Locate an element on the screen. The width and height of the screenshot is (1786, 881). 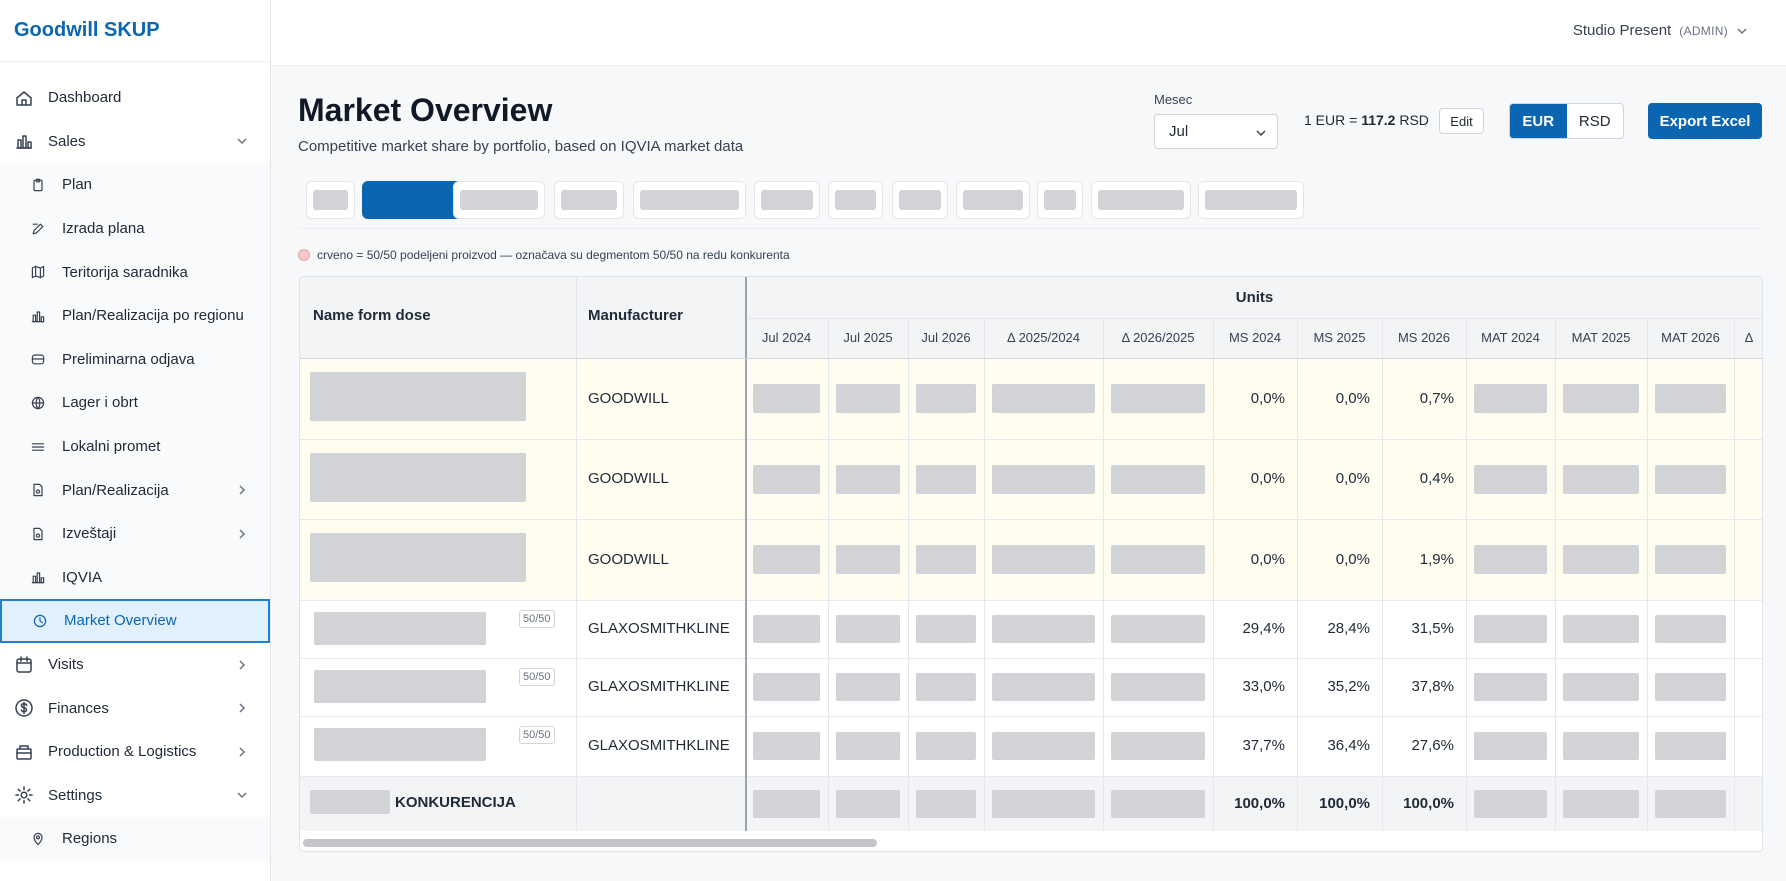
column-header-manufacturer: Manufacturer is located at coordinates (636, 315).